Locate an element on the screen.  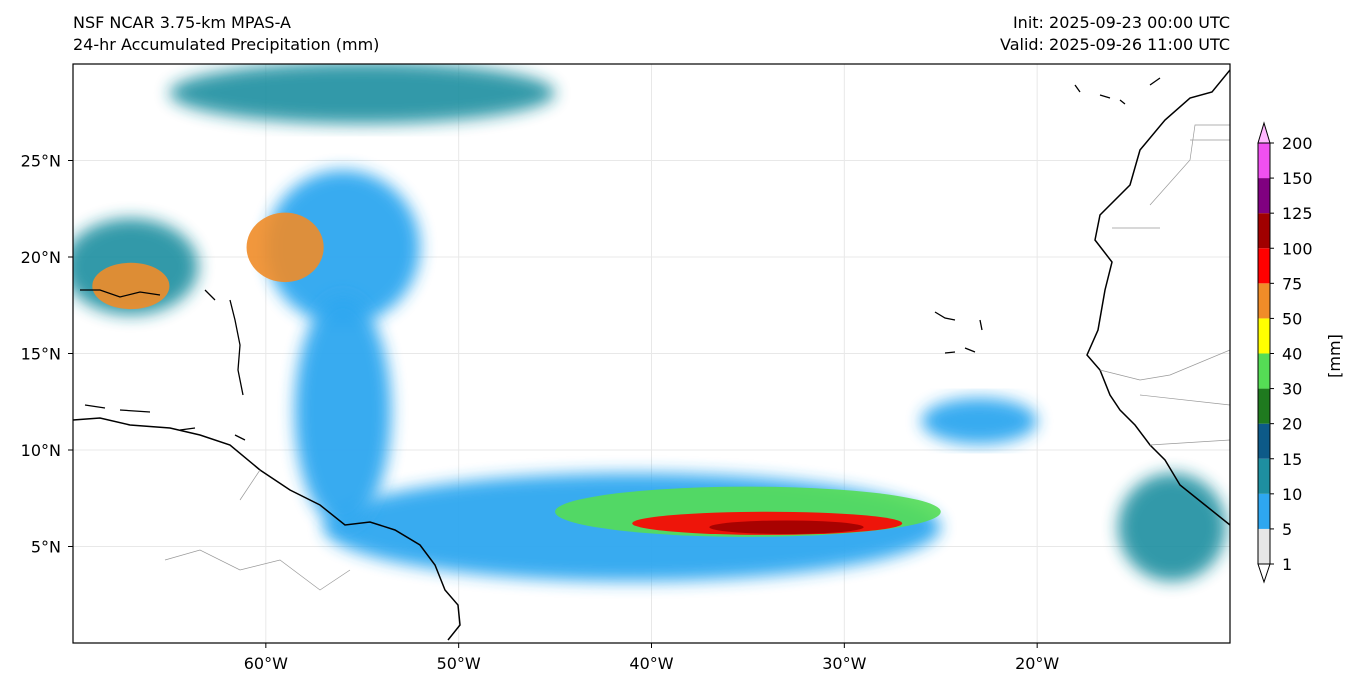
south-america-coast is located at coordinates (267, 529).